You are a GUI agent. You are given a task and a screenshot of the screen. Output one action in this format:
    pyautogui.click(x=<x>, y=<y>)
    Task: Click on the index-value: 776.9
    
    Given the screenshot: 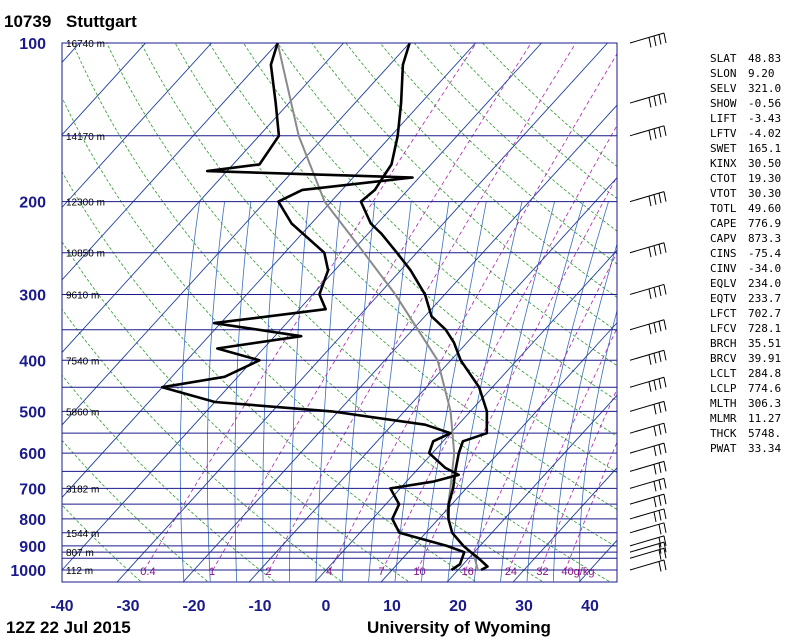 What is the action you would take?
    pyautogui.click(x=765, y=223)
    